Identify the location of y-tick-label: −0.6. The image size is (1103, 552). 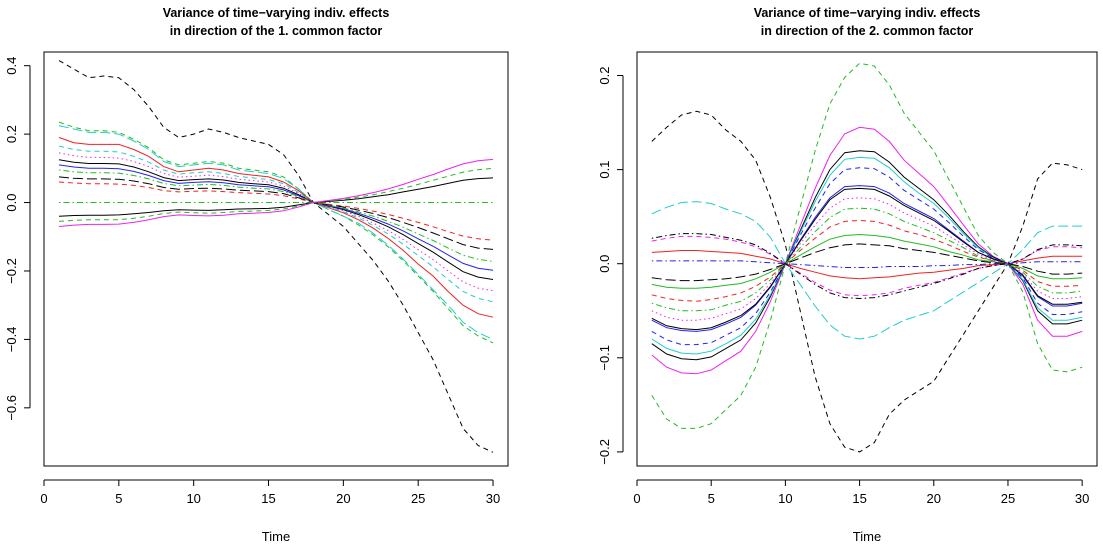
(11, 408).